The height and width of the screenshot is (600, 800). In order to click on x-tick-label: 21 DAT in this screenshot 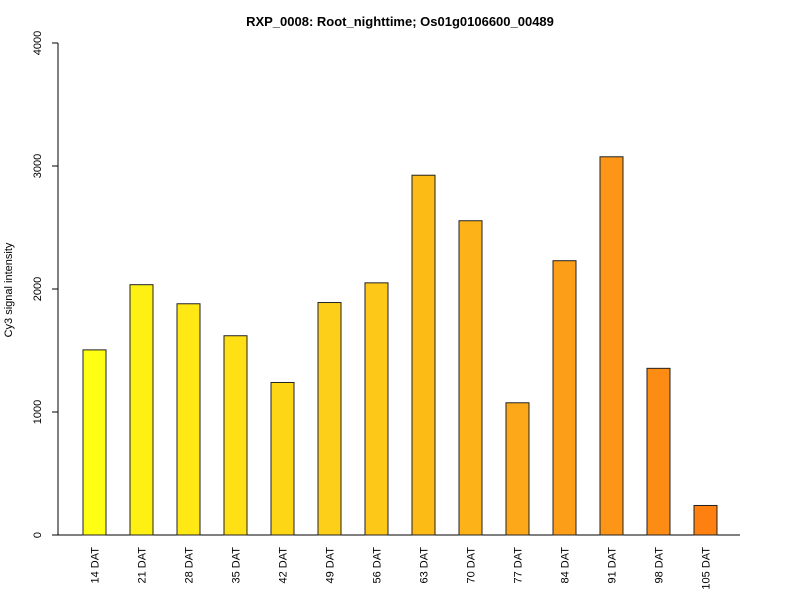, I will do `click(143, 565)`.